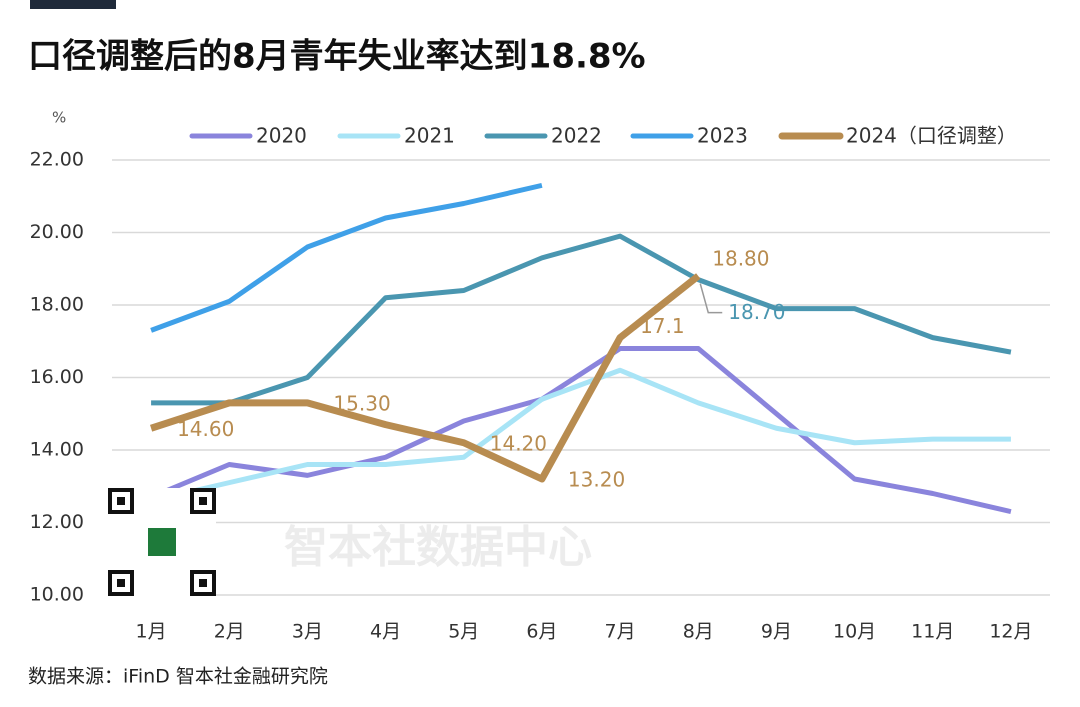 The width and height of the screenshot is (1080, 707). What do you see at coordinates (57, 377) in the screenshot?
I see `y-tick-label: 16.00` at bounding box center [57, 377].